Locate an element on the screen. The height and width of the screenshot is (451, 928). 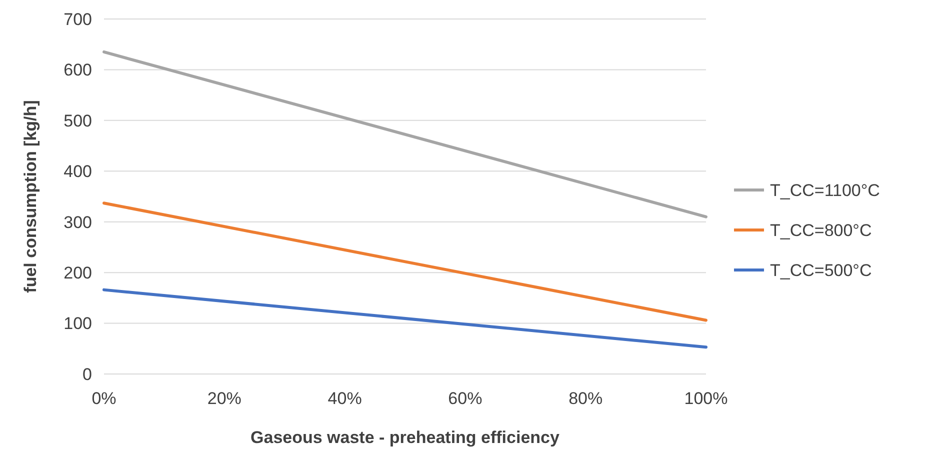
y-tick-label: 100 is located at coordinates (78, 324).